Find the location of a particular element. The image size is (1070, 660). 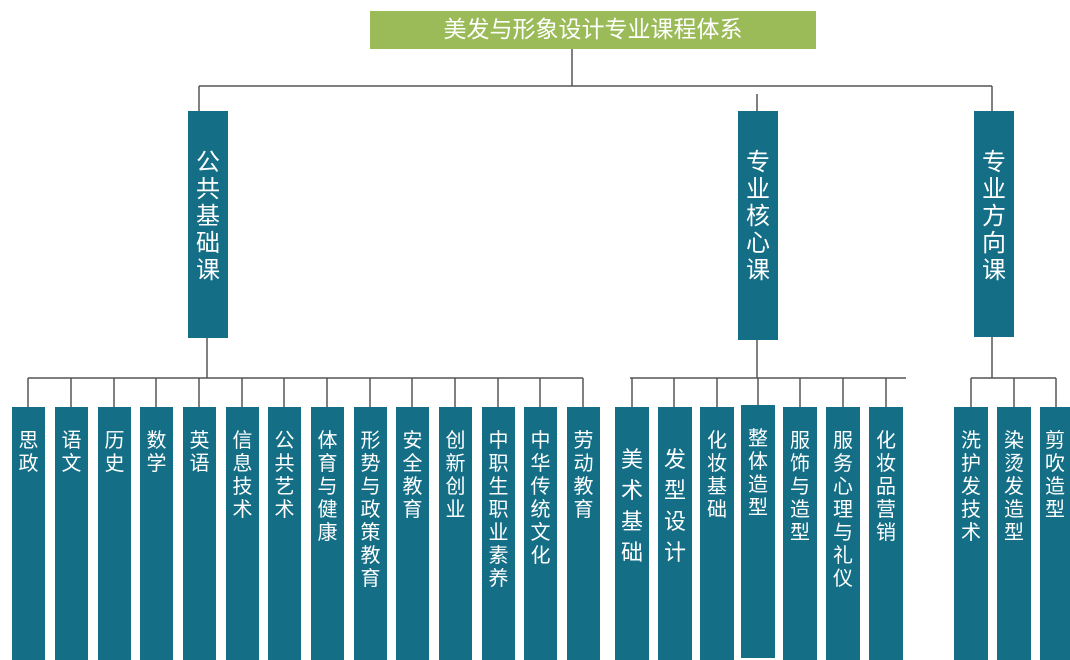

category-professional-core: 专业核心课 is located at coordinates (758, 225).